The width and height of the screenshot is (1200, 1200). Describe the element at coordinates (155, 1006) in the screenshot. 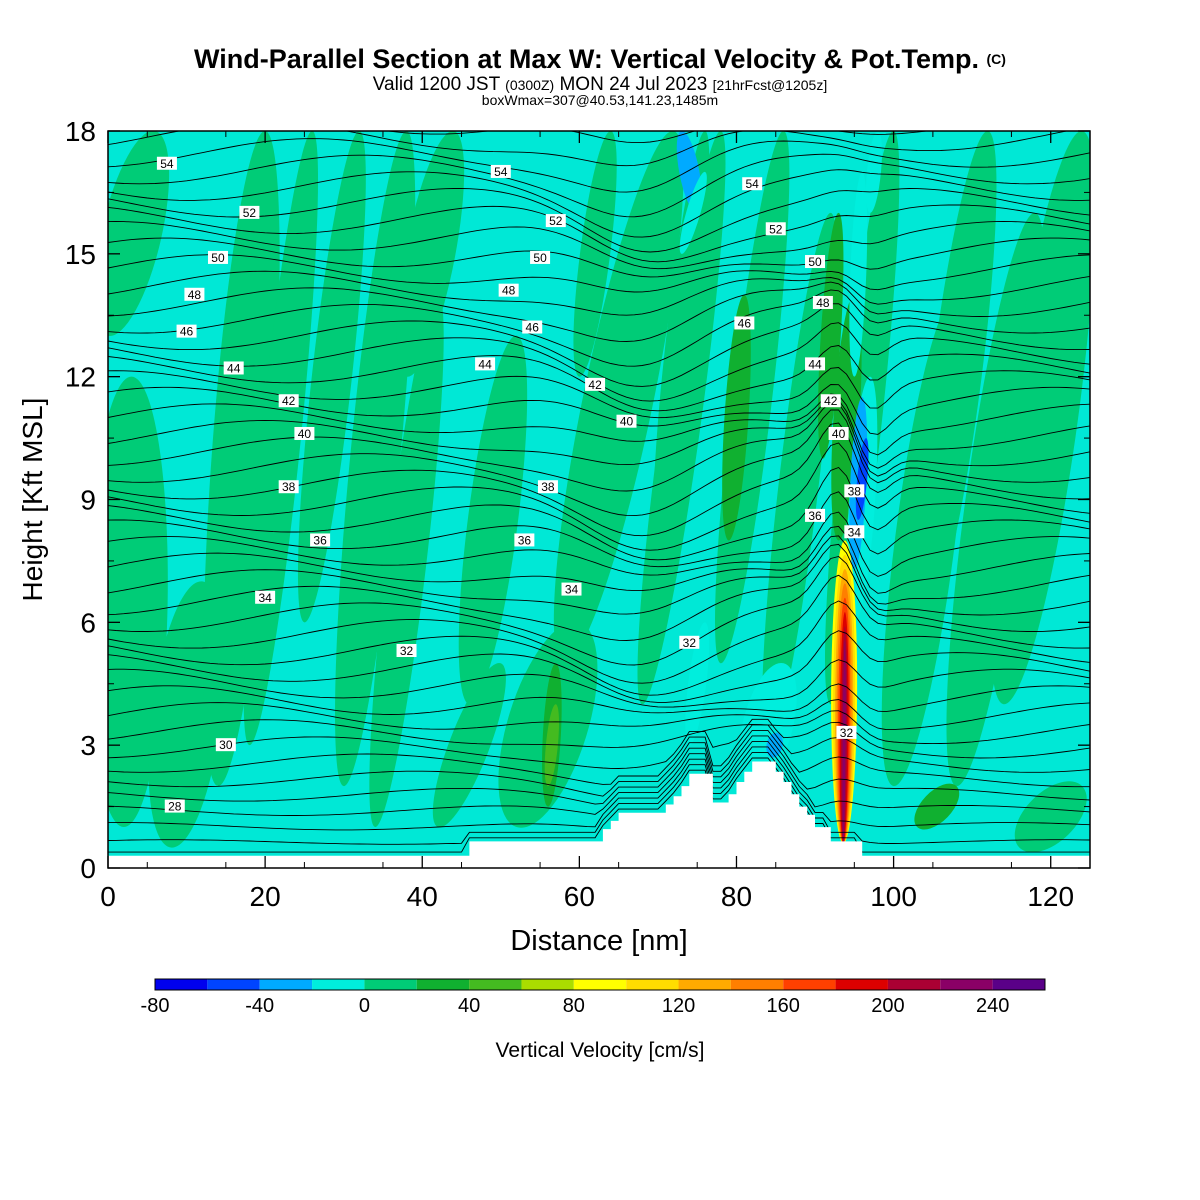

I see `colorbar-tick-label: -80` at that location.